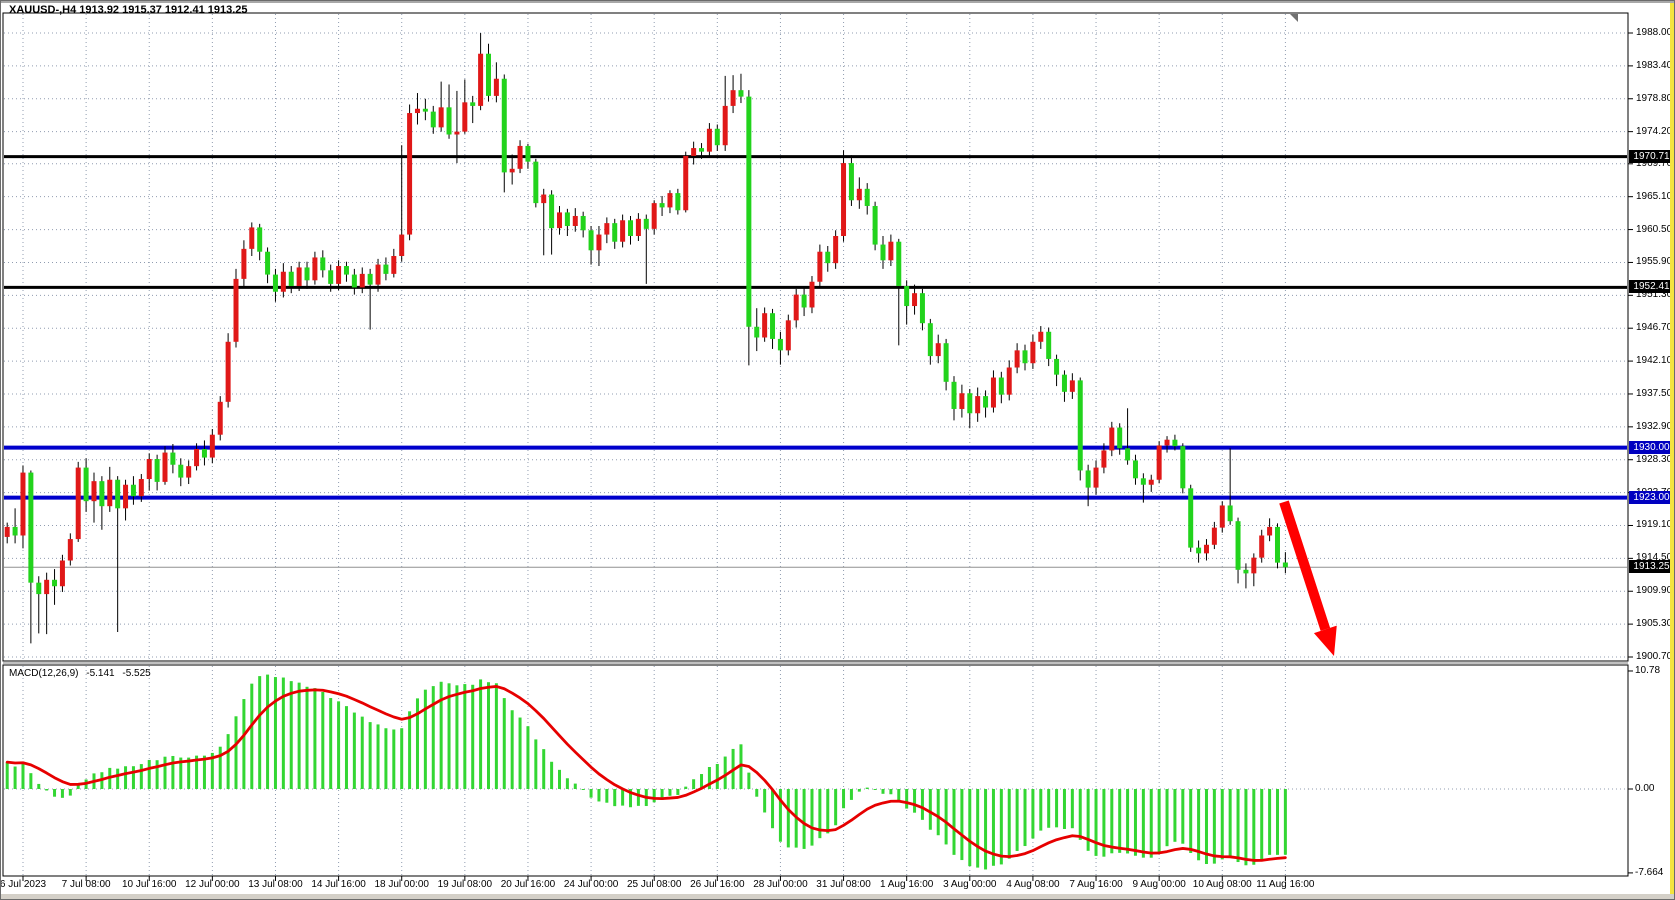 The width and height of the screenshot is (1675, 900). I want to click on window-top-edge, so click(837, 2).